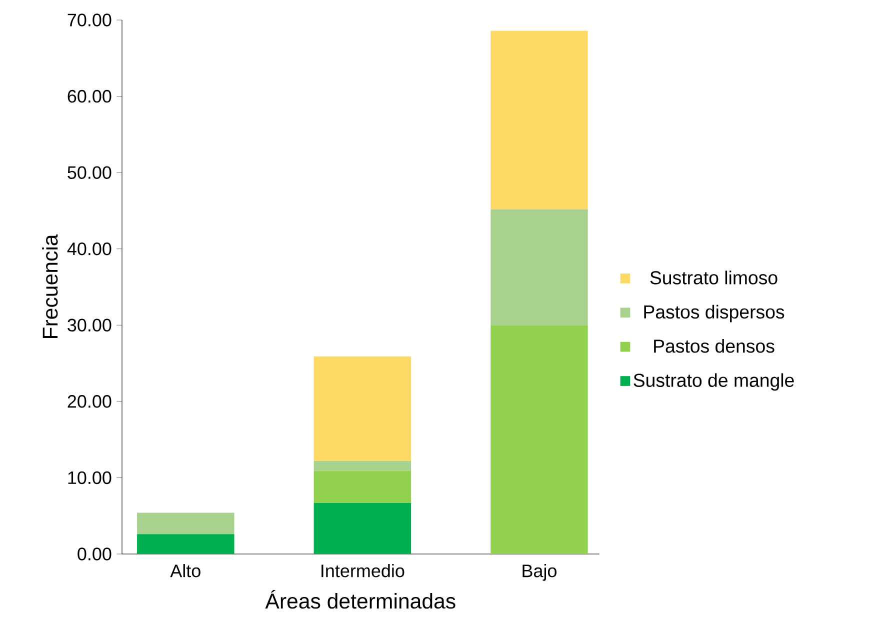  Describe the element at coordinates (50, 286) in the screenshot. I see `y-axis-title: Frecuencia` at that location.